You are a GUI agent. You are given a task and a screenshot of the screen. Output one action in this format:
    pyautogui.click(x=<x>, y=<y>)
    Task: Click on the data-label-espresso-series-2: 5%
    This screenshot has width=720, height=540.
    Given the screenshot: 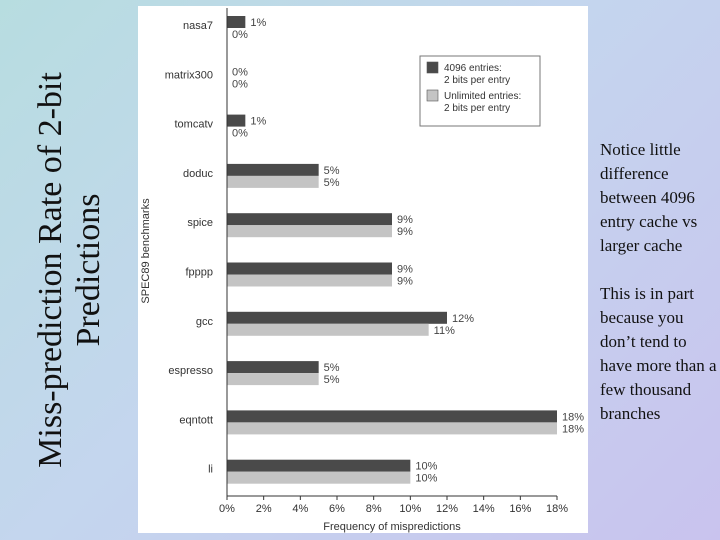 What is the action you would take?
    pyautogui.click(x=332, y=380)
    